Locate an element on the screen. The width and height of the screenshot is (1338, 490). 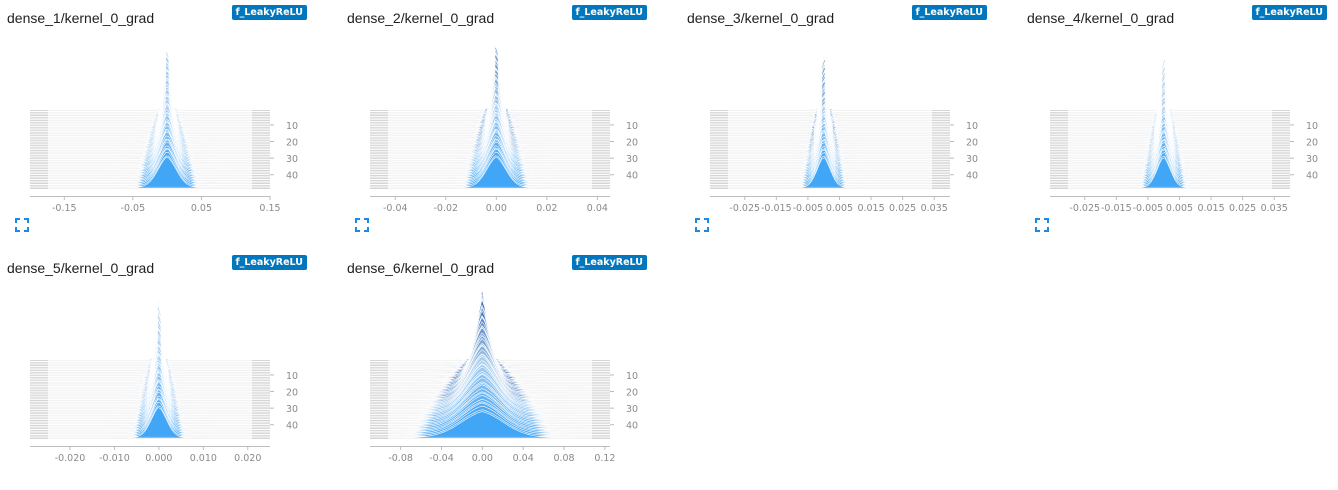
card-title: dense_3/kernel_0_grad is located at coordinates (761, 18).